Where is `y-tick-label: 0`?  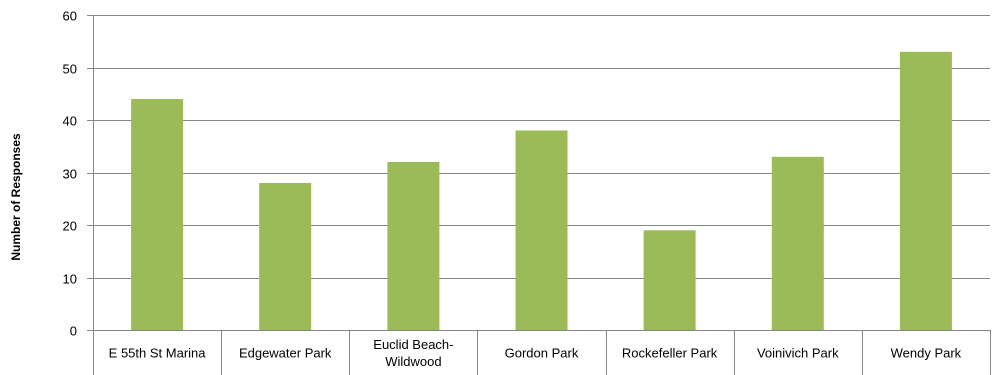
y-tick-label: 0 is located at coordinates (73, 331).